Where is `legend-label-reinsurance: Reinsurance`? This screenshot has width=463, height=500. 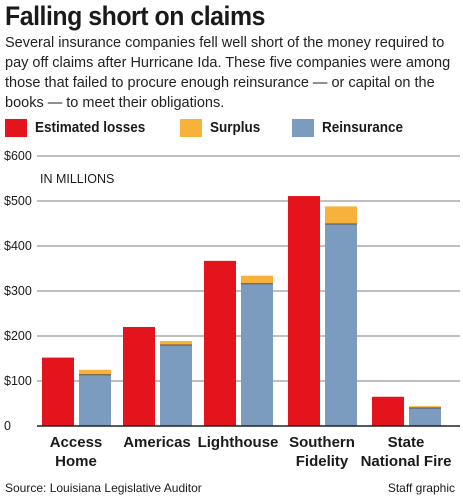 legend-label-reinsurance: Reinsurance is located at coordinates (363, 127).